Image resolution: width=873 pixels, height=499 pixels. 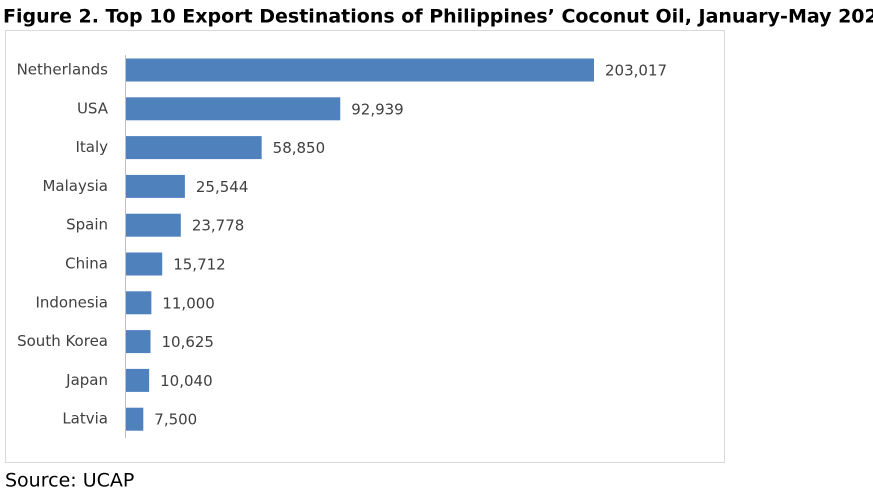 I want to click on category-label: Spain, so click(x=87, y=225).